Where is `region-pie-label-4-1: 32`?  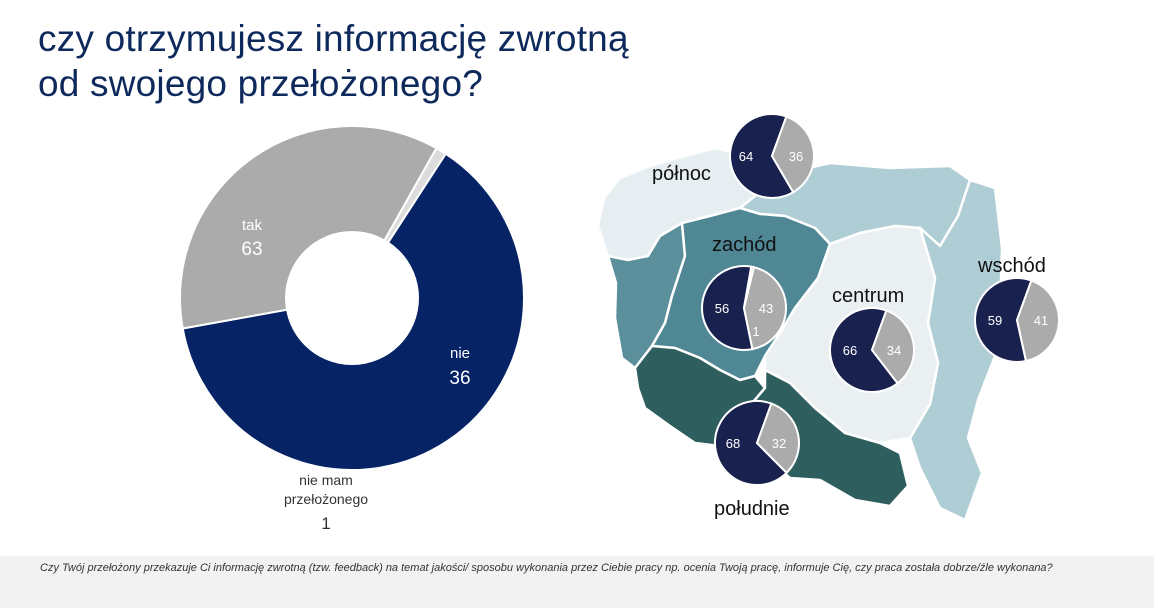
region-pie-label-4-1: 32 is located at coordinates (779, 443).